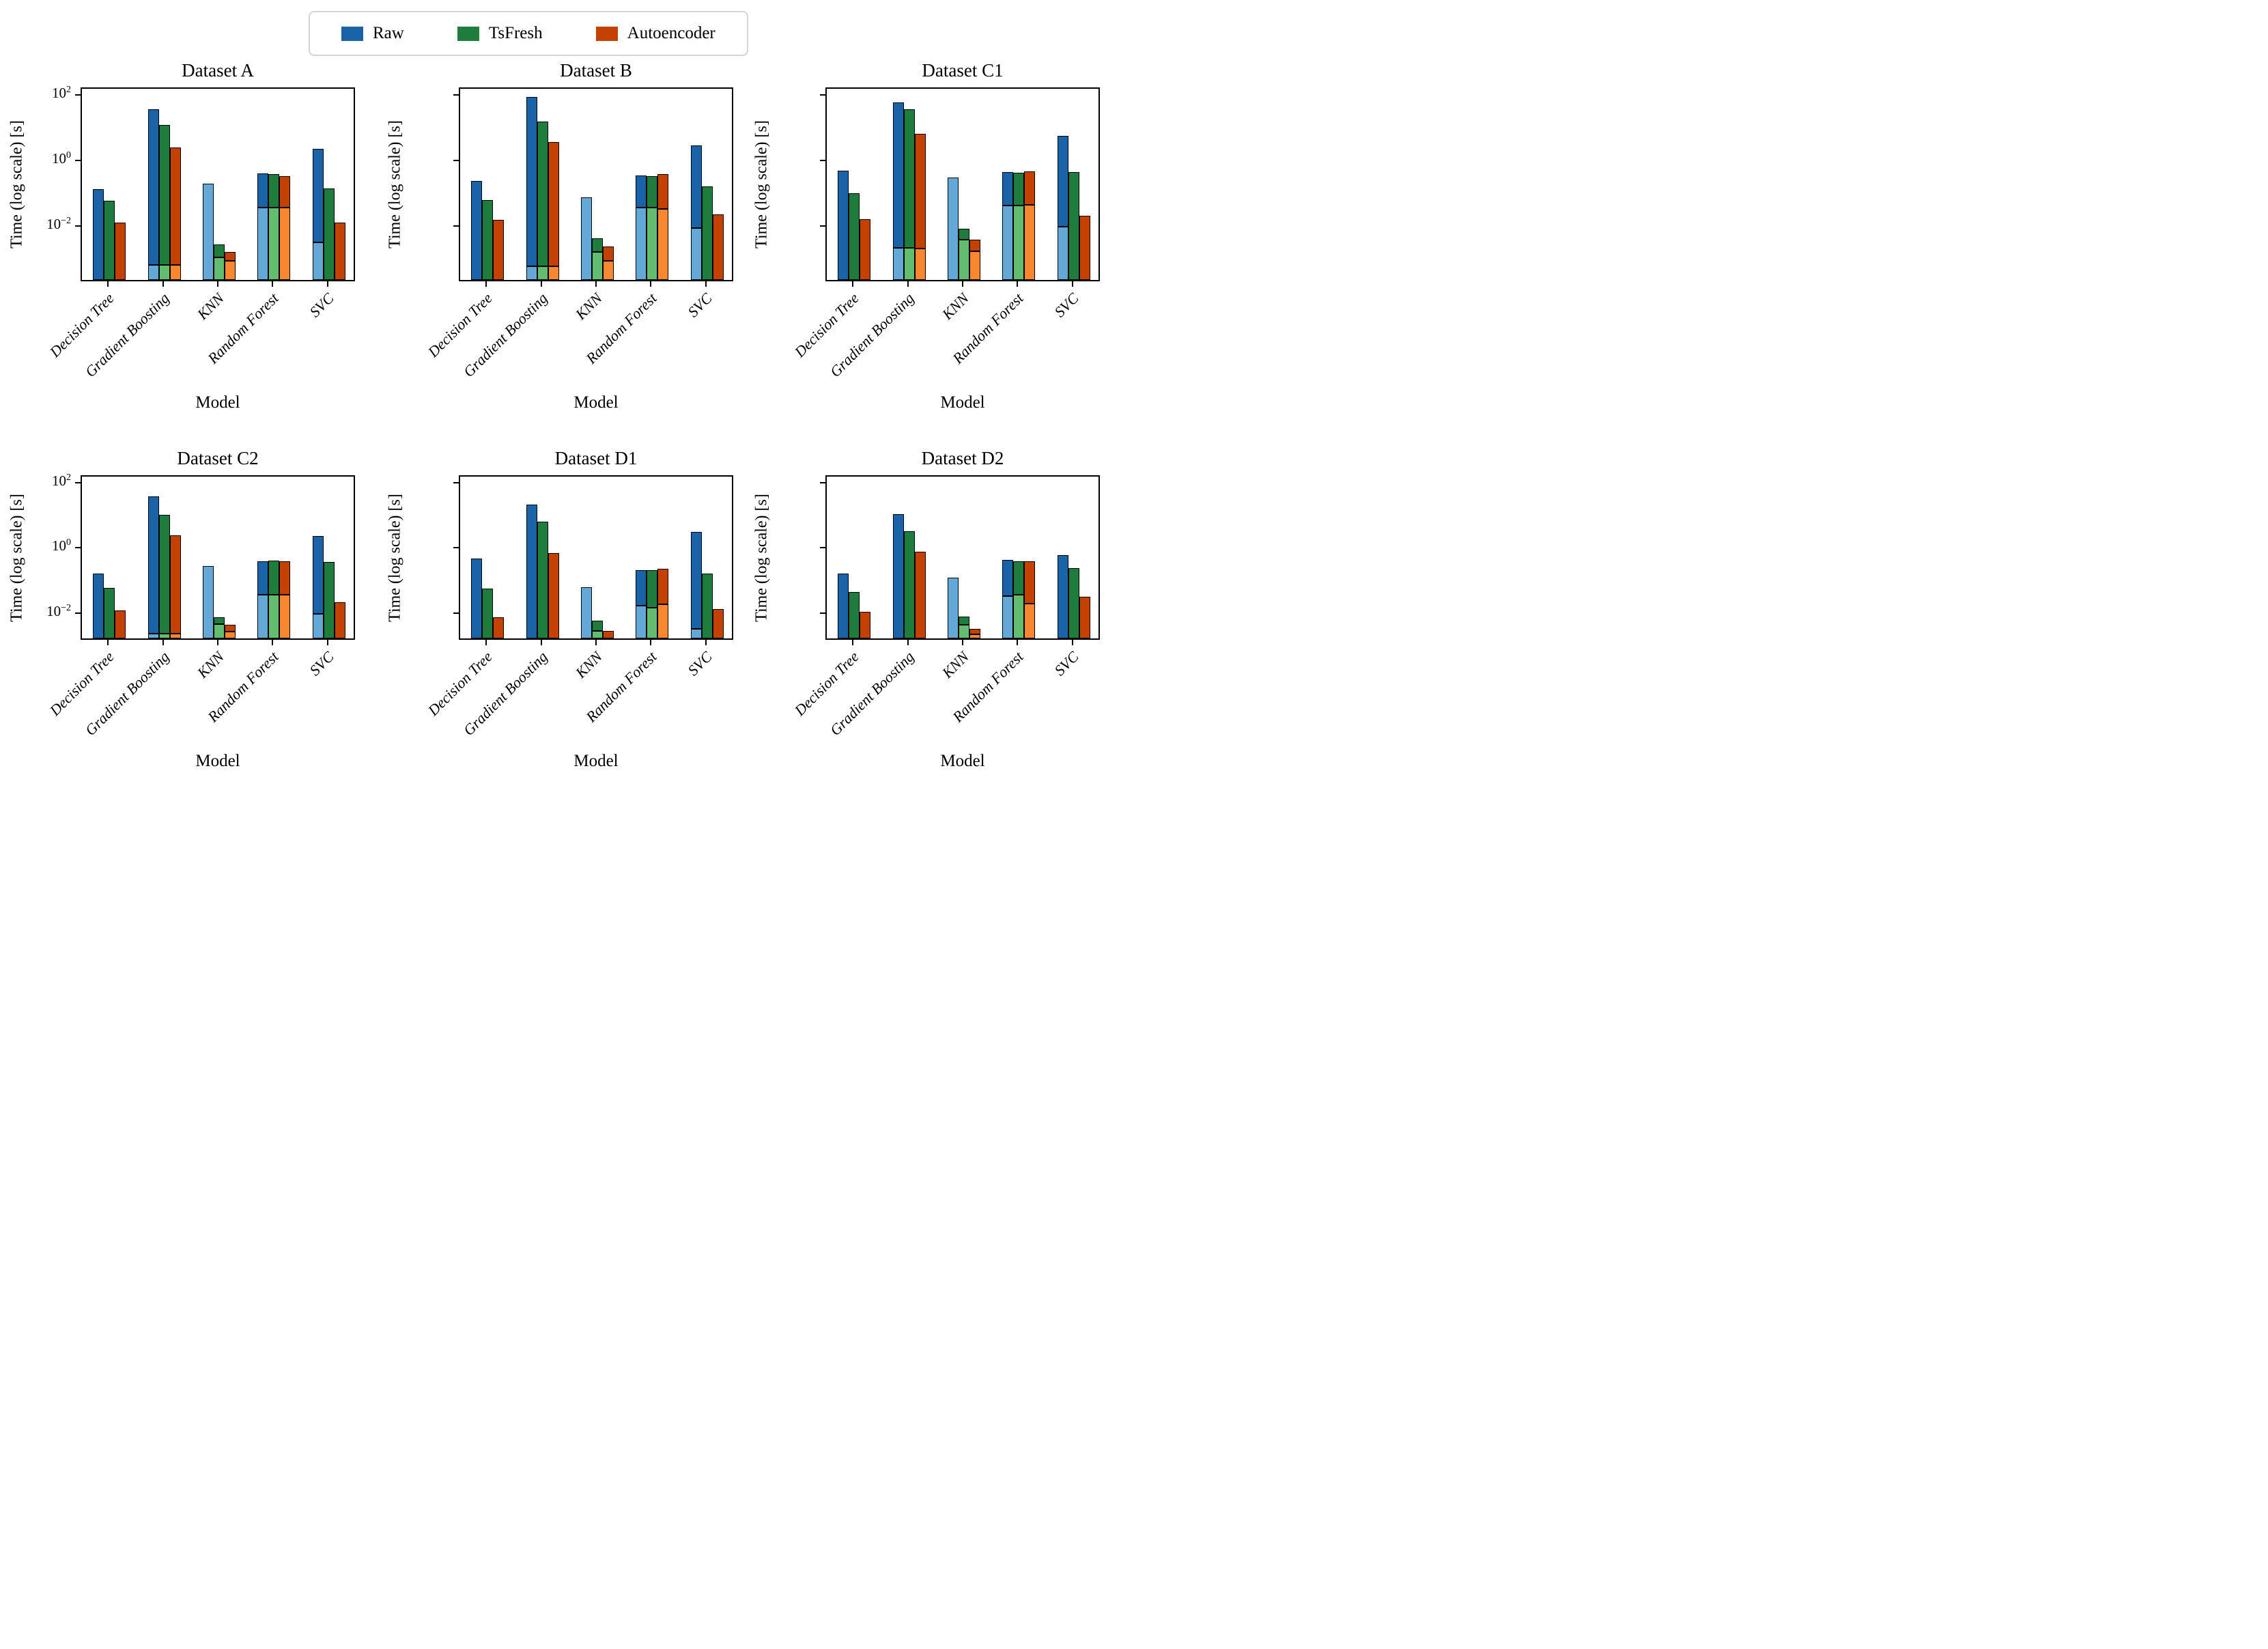 This screenshot has height=1649, width=2268. What do you see at coordinates (606, 33) in the screenshot?
I see `autoencoder-color-swatch` at bounding box center [606, 33].